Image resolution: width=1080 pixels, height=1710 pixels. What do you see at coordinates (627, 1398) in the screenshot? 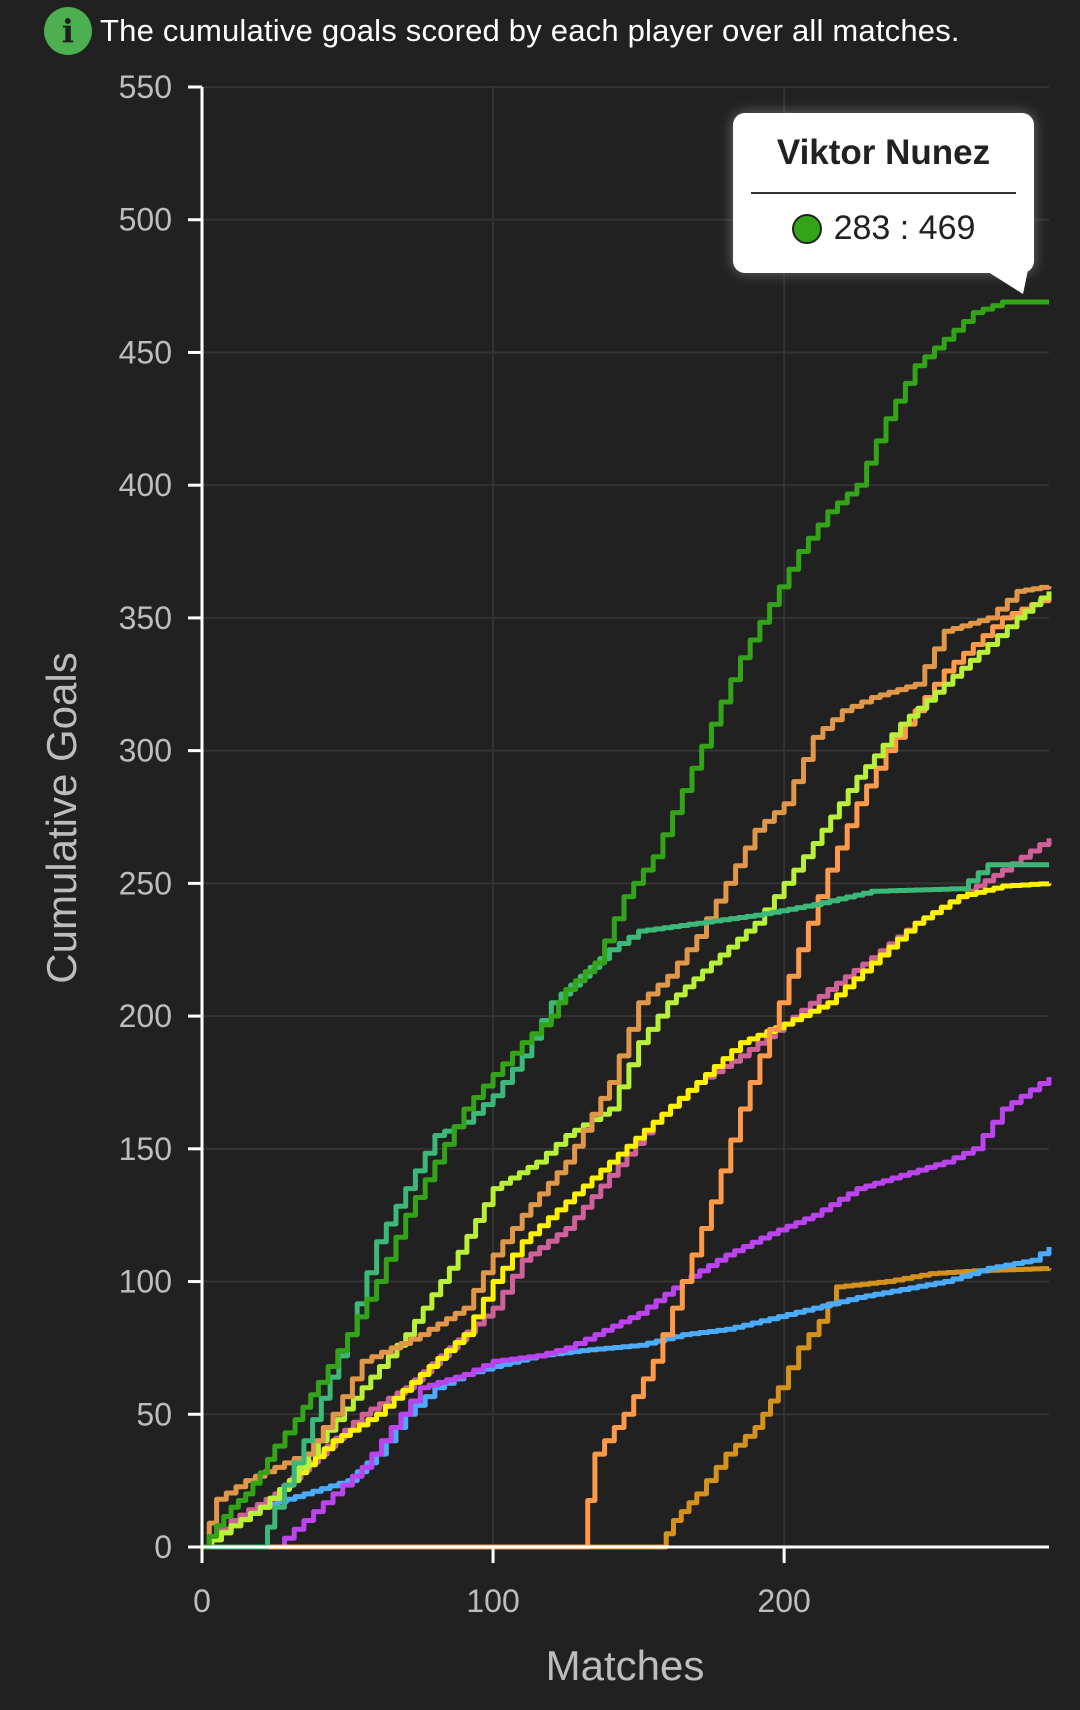
I see `series-line` at bounding box center [627, 1398].